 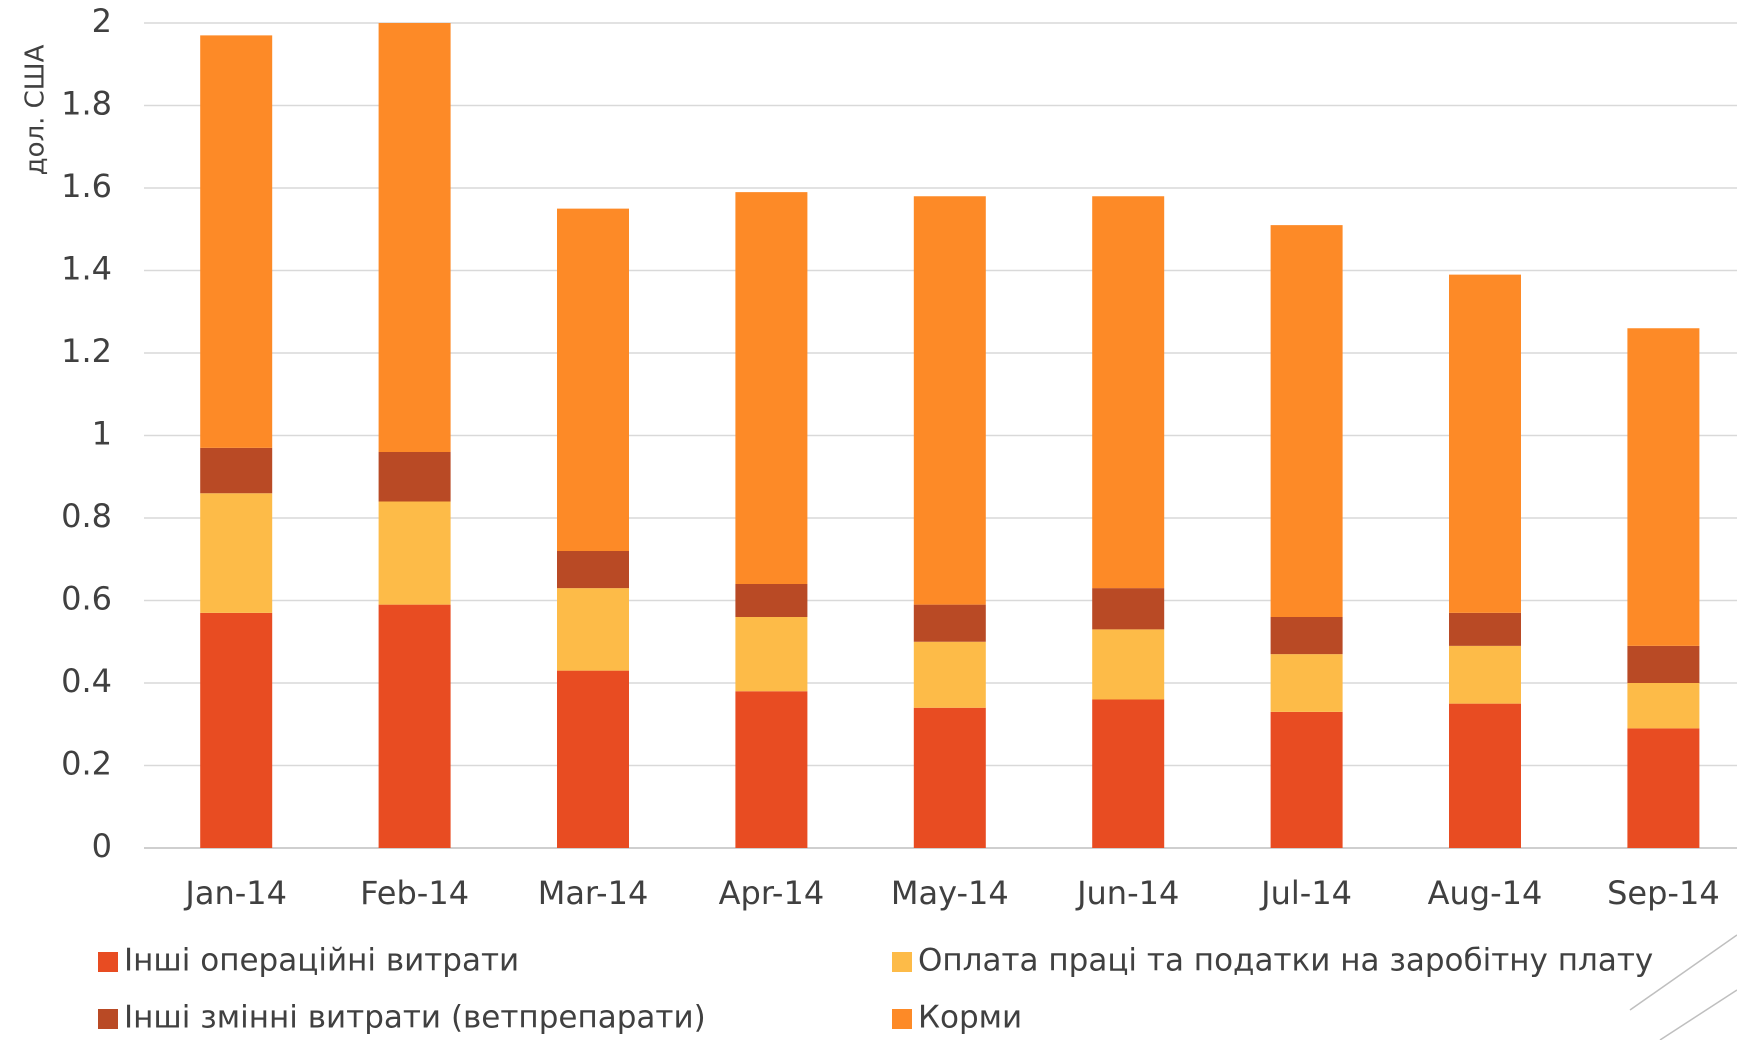 I want to click on x-tick-label: Jan-14, so click(x=235, y=893).